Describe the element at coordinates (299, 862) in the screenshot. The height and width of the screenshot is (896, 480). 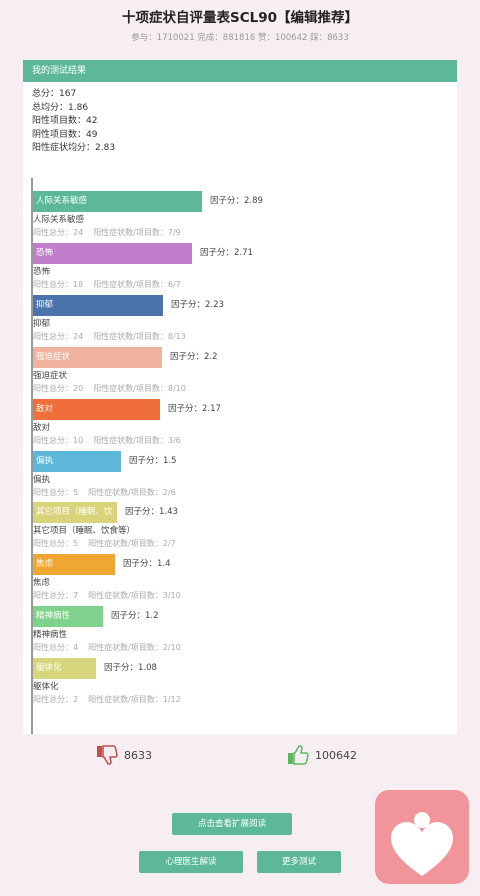
I see `more-tests-button: 更多测试` at that location.